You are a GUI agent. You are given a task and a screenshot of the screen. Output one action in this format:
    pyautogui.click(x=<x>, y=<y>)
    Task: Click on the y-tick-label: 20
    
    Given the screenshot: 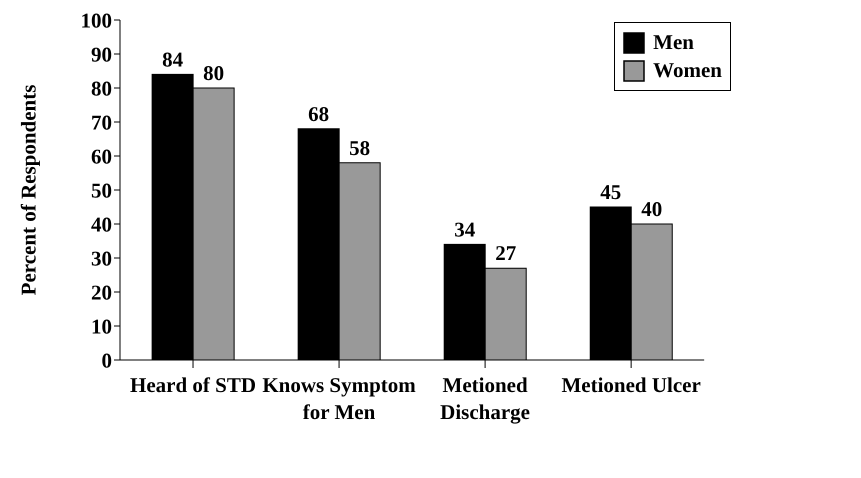 What is the action you would take?
    pyautogui.click(x=101, y=292)
    